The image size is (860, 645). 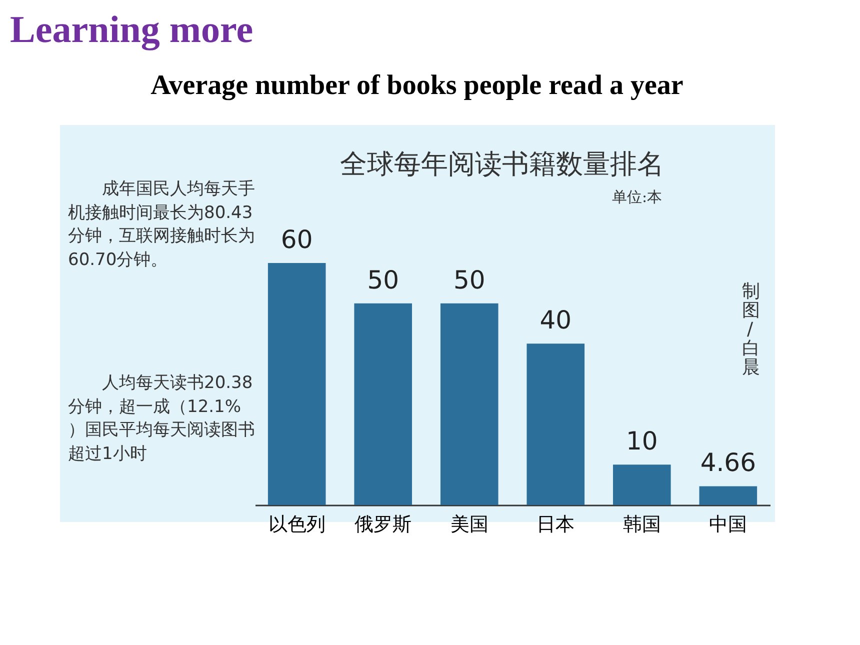 I want to click on chart-title: Learning more, so click(x=132, y=30).